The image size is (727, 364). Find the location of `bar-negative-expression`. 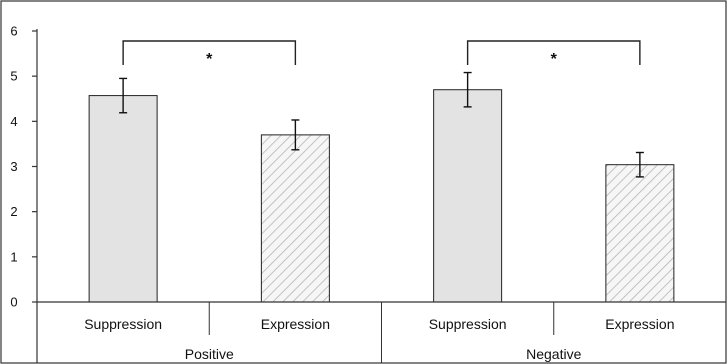

bar-negative-expression is located at coordinates (640, 233).